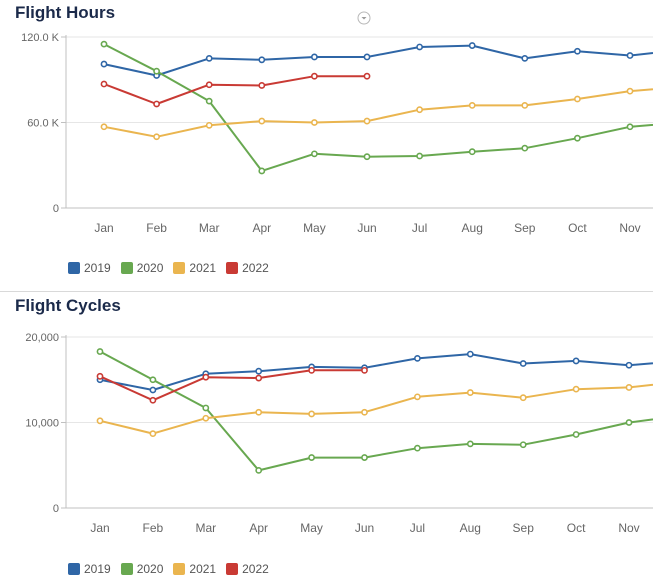 The height and width of the screenshot is (587, 653). I want to click on x-tick-label: Jun, so click(364, 528).